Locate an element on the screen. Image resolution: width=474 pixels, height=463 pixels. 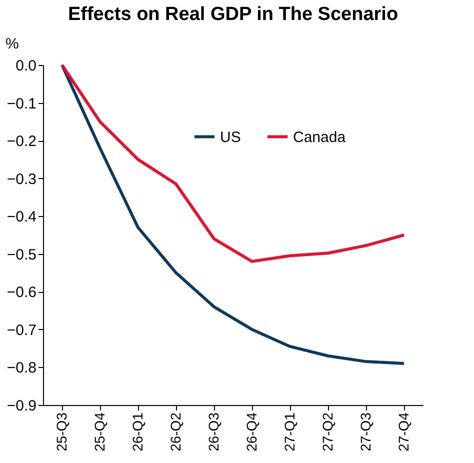
x-tick-label: 27-Q4 is located at coordinates (404, 432).